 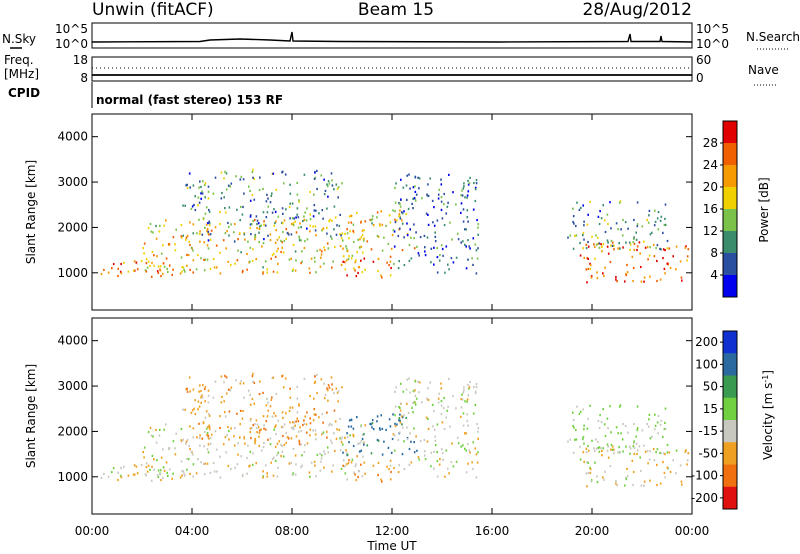 What do you see at coordinates (72, 431) in the screenshot?
I see `y-tick-label: 2000` at bounding box center [72, 431].